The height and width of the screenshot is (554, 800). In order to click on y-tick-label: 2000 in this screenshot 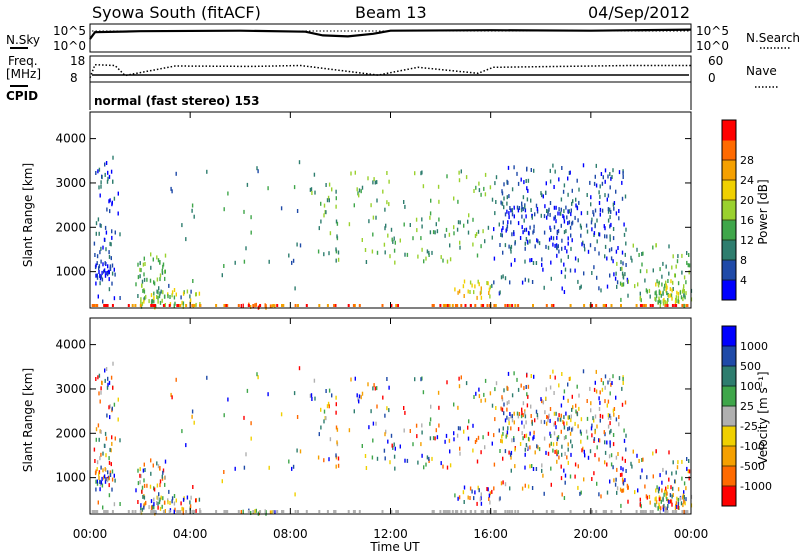, I will do `click(70, 227)`.